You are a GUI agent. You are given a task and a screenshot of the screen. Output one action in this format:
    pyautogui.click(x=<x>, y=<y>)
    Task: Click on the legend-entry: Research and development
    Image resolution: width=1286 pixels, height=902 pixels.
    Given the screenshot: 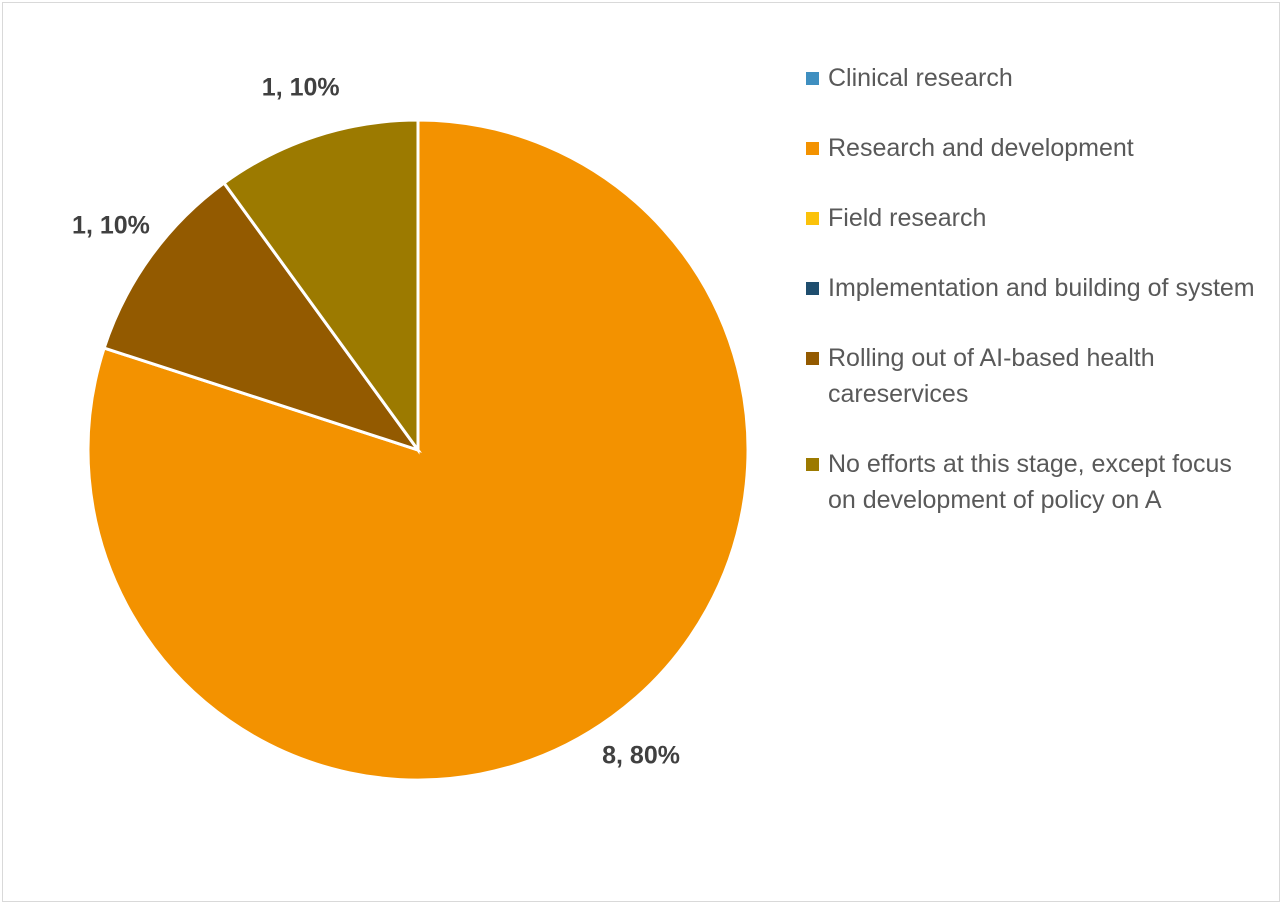 What is the action you would take?
    pyautogui.click(x=1031, y=148)
    